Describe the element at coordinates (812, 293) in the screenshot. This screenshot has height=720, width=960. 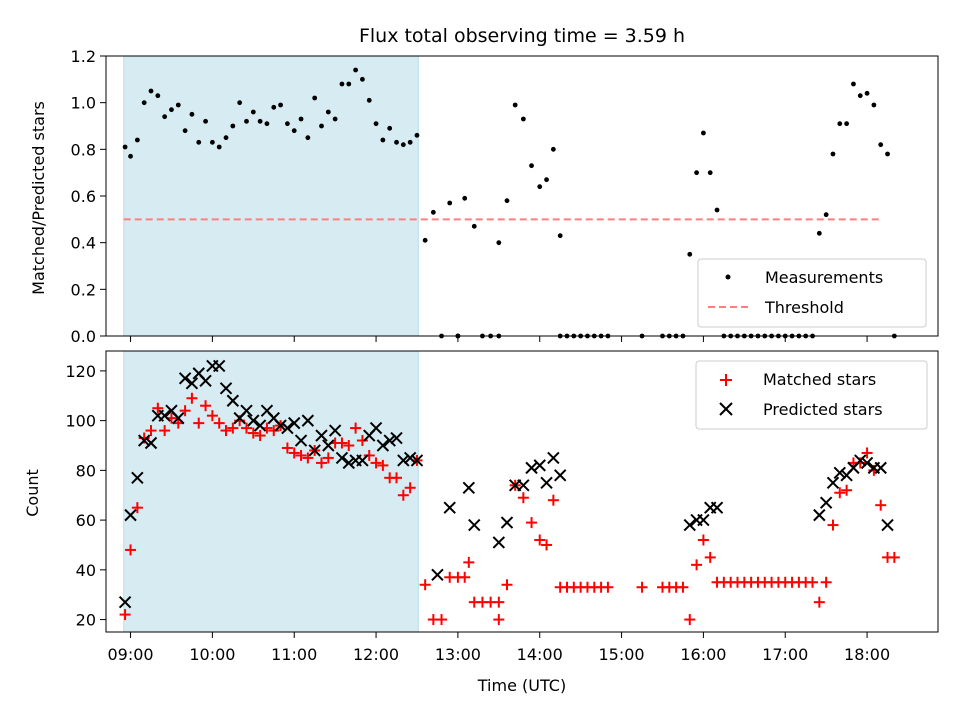
I see `top-legend-box` at that location.